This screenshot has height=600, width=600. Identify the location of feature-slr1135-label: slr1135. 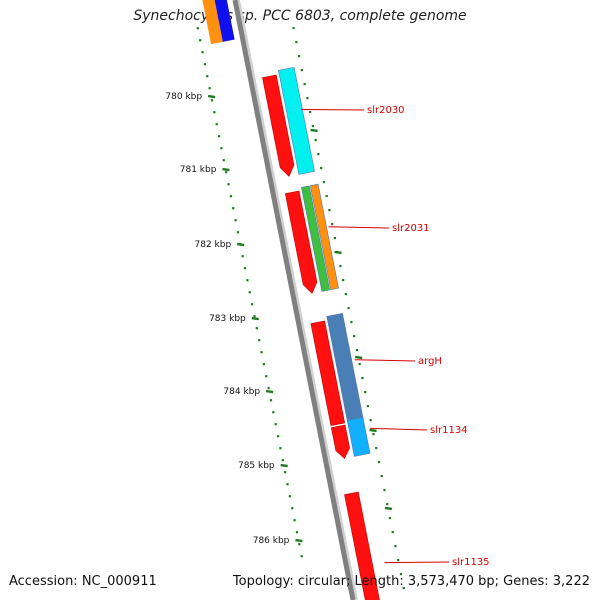
(471, 562).